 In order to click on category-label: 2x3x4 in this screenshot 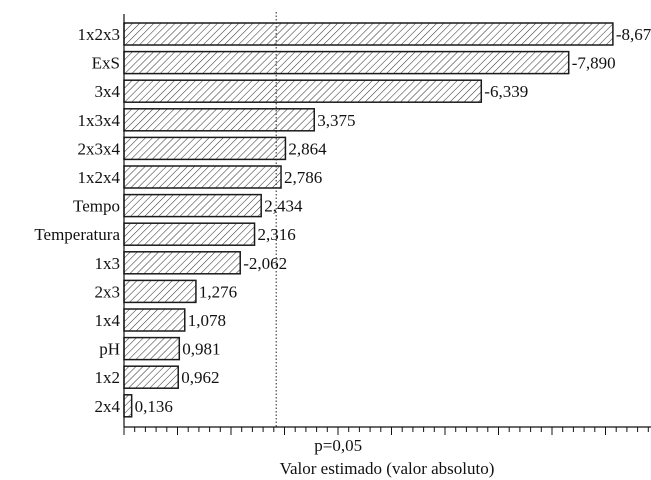, I will do `click(99, 148)`.